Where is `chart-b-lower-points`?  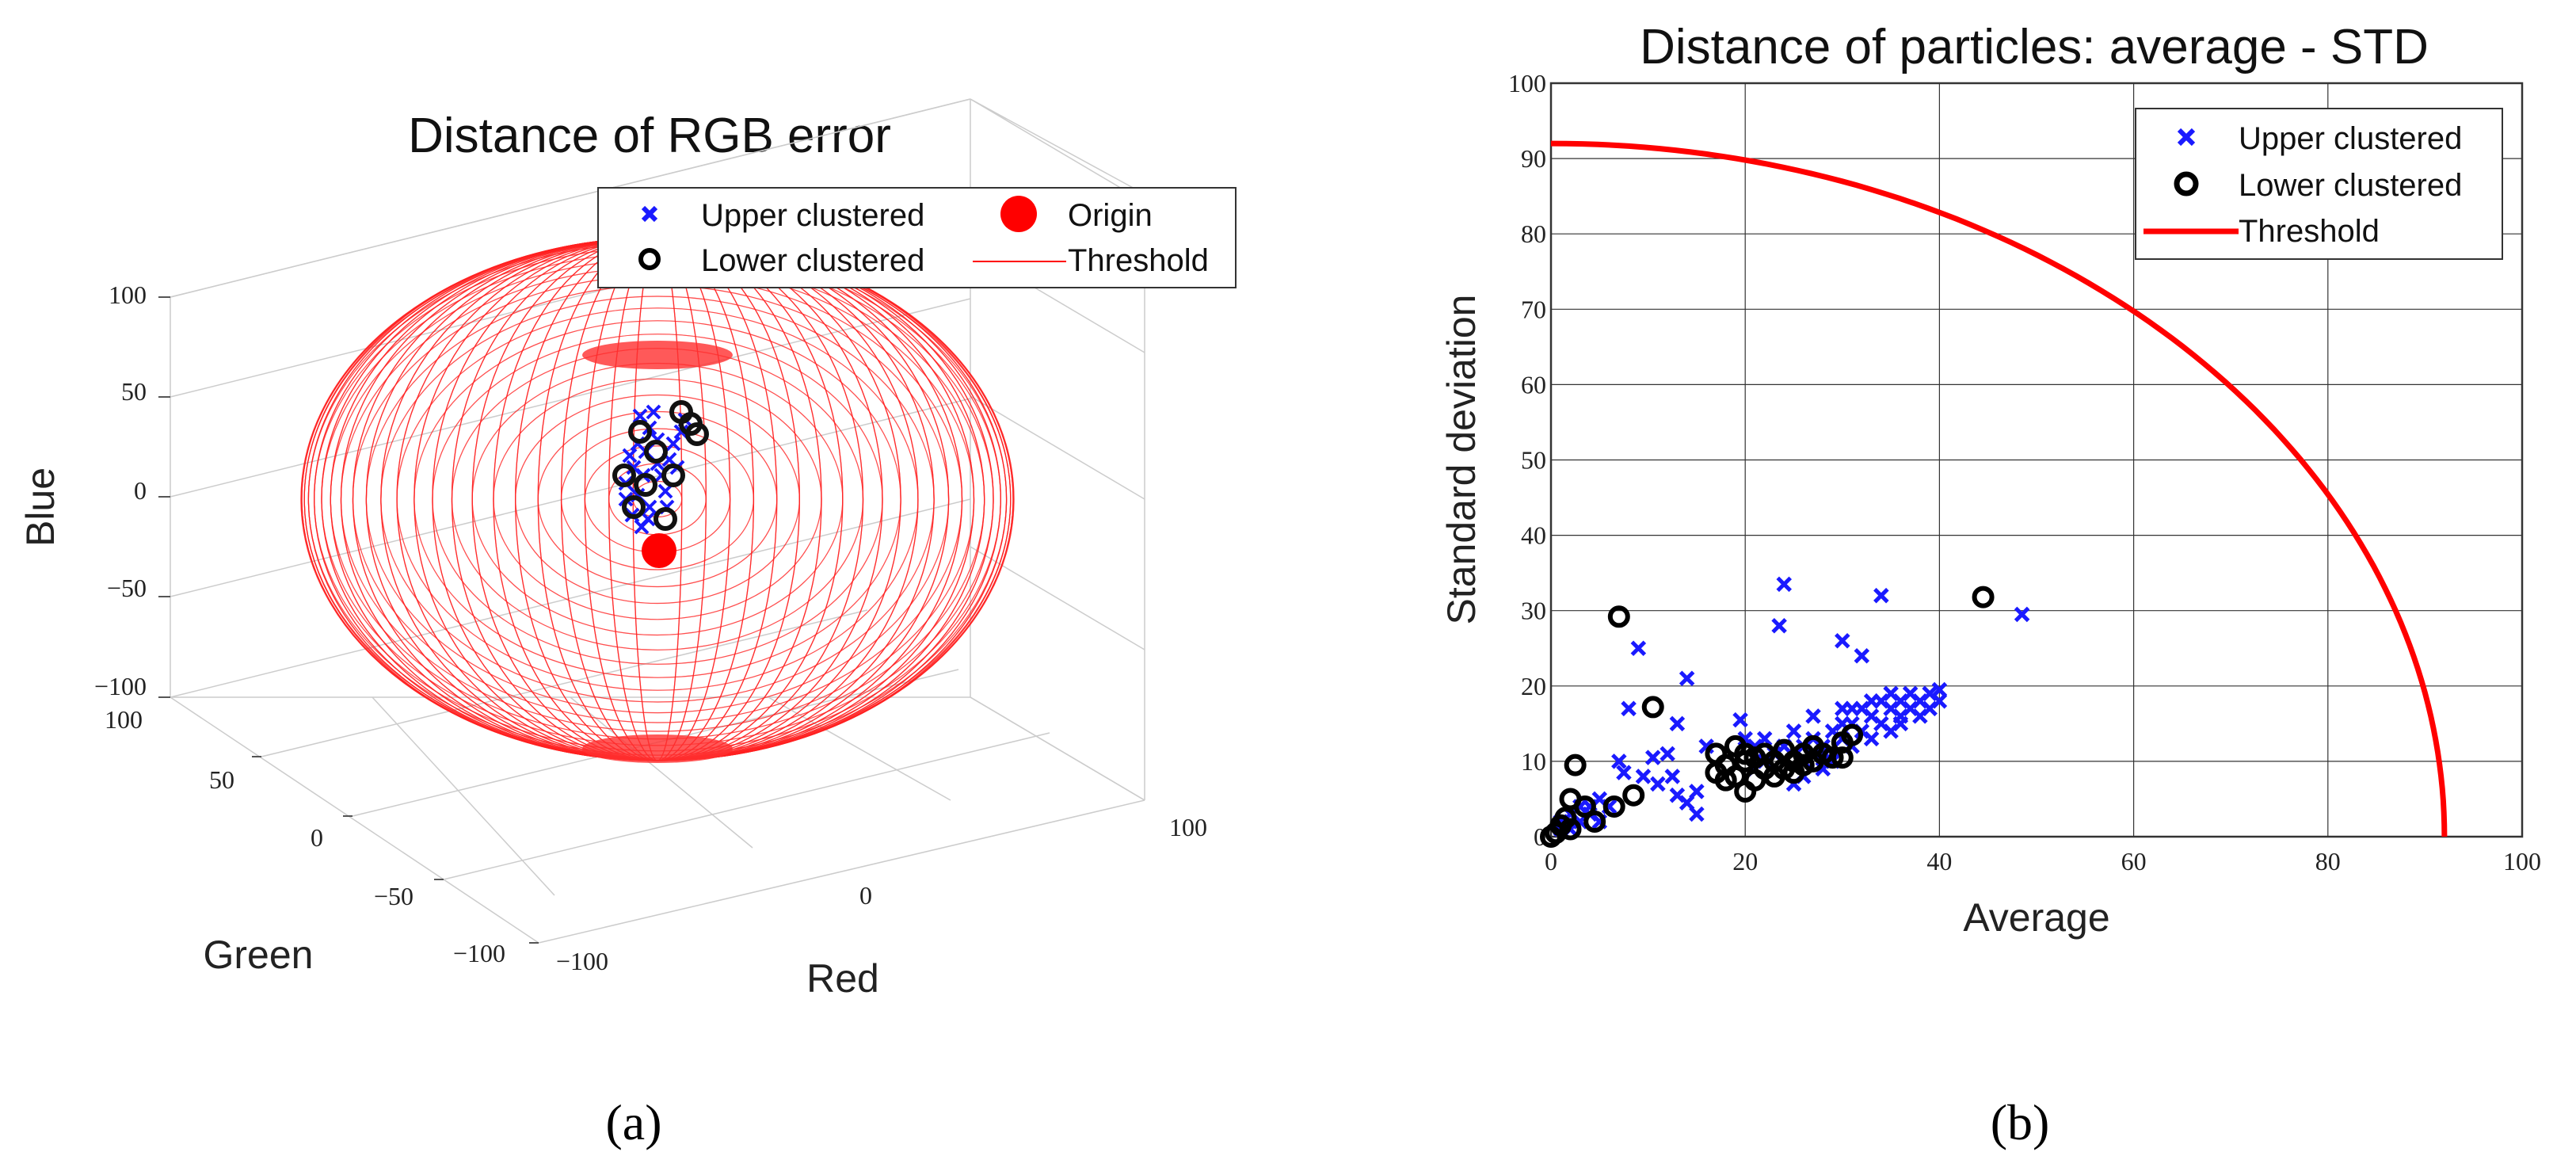
chart-b-lower-points is located at coordinates (1768, 717).